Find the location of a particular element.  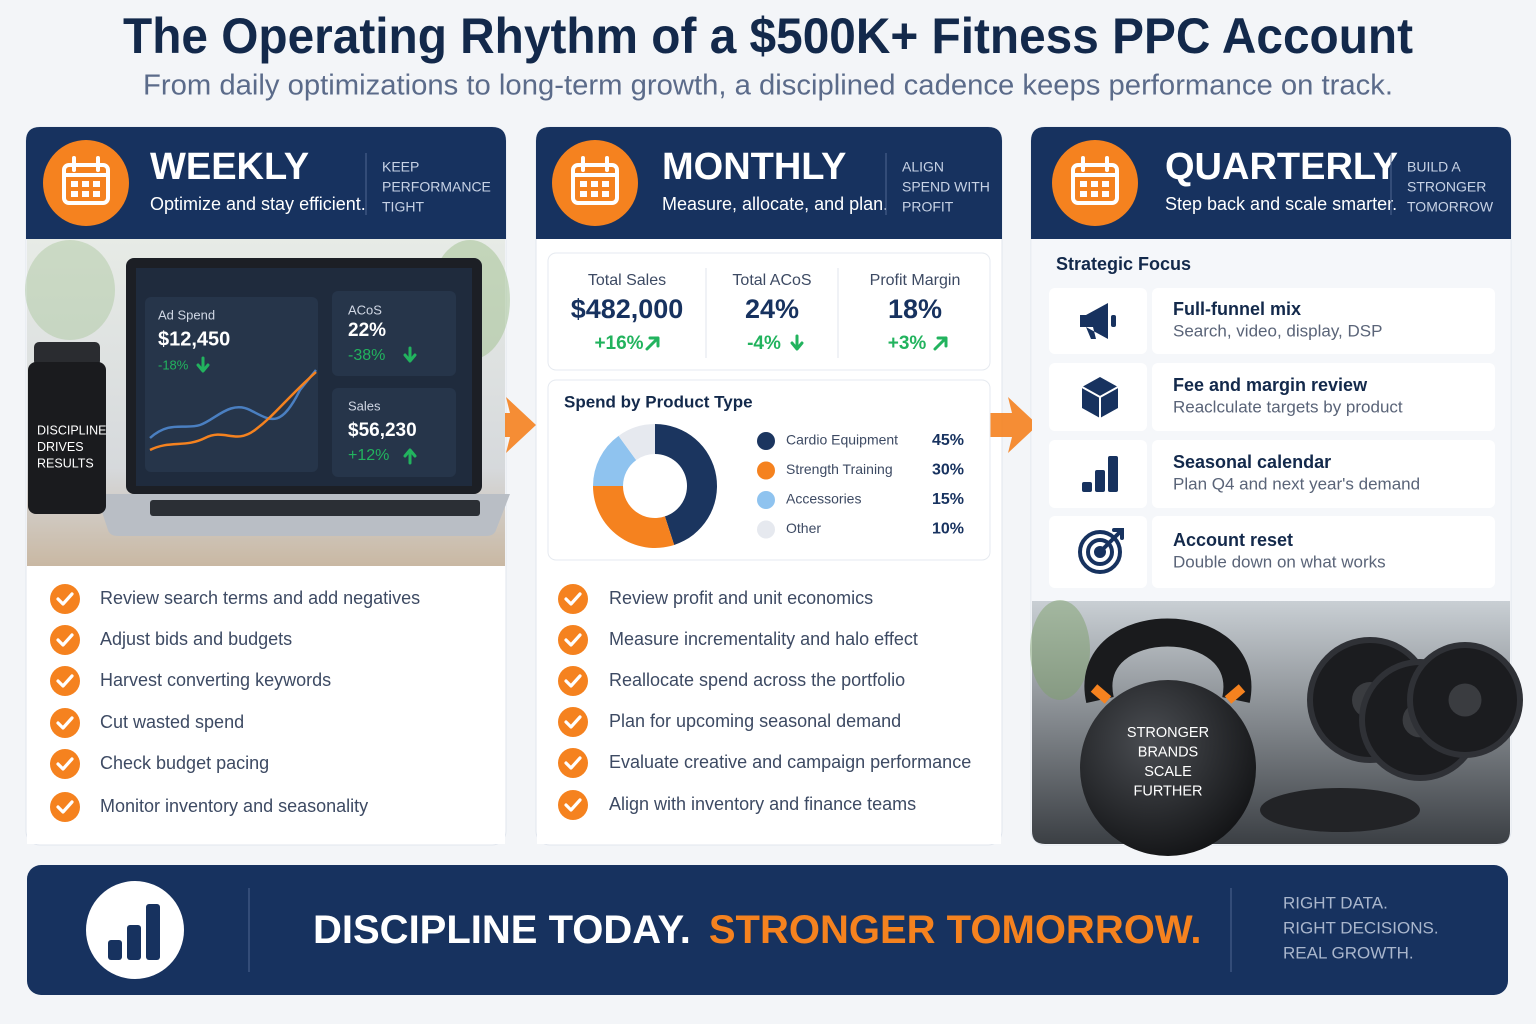

checklist-item: Check budget pacing is located at coordinates (184, 763).